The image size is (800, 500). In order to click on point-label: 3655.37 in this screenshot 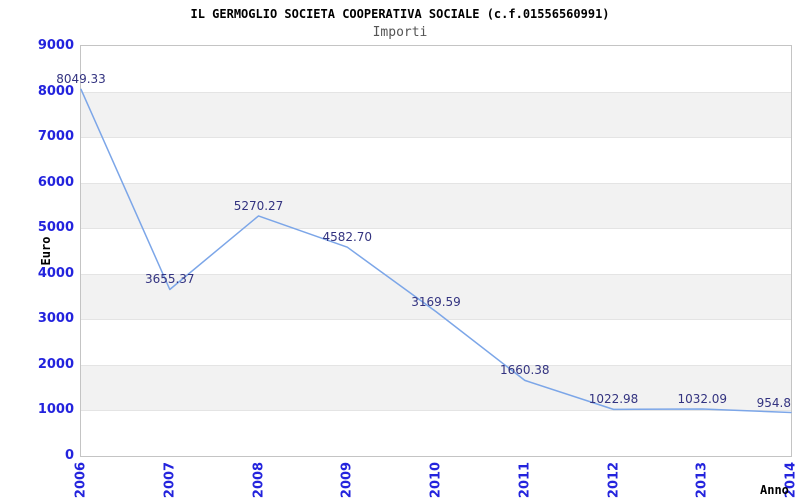, I will do `click(169, 279)`.